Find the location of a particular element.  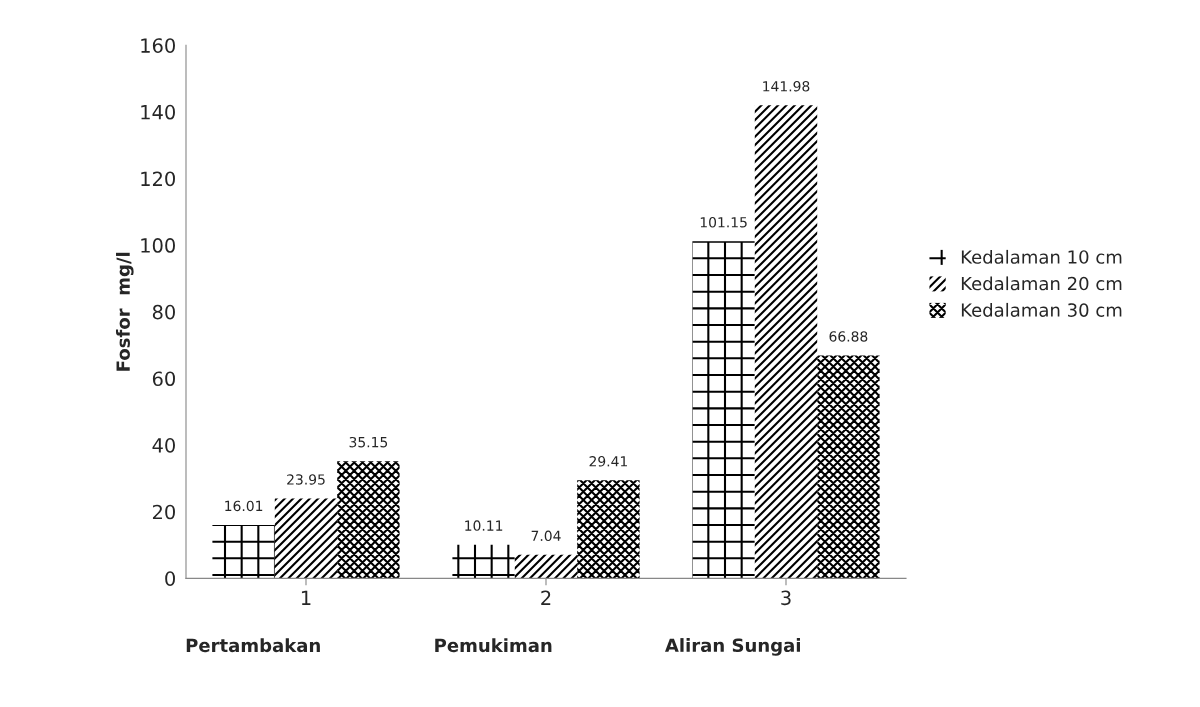

legend-label: Kedalaman 30 cm is located at coordinates (1041, 309).